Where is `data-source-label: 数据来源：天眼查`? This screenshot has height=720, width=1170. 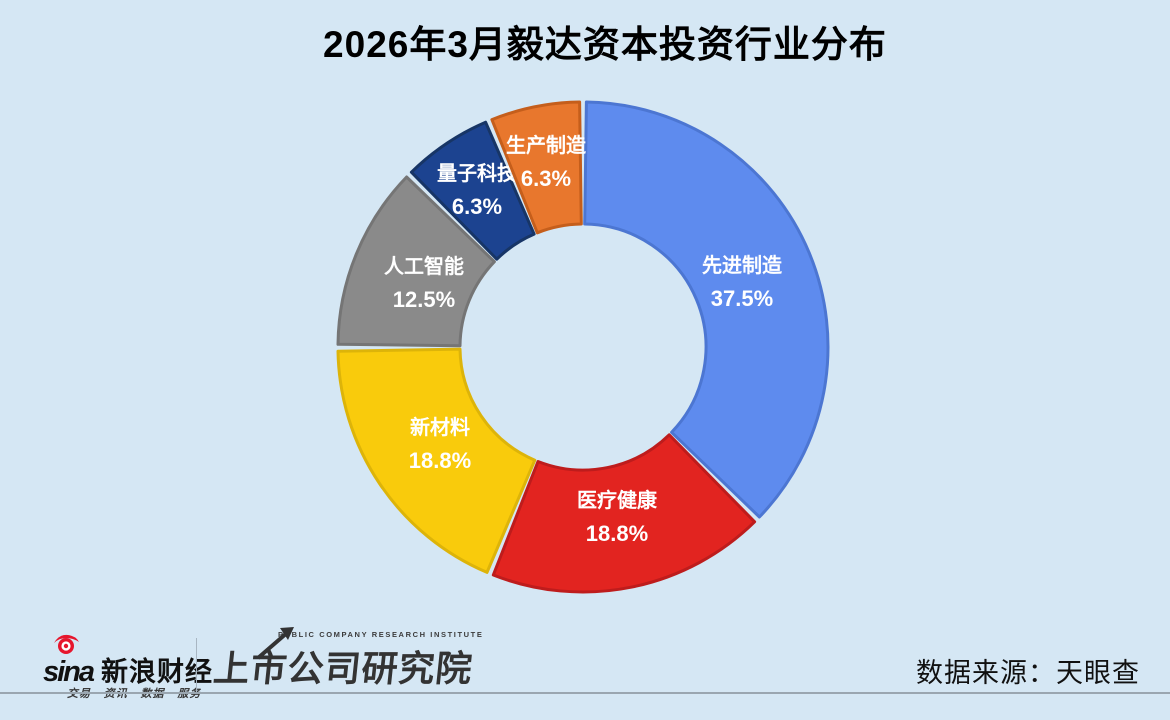
data-source-label: 数据来源：天眼查 is located at coordinates (1028, 673).